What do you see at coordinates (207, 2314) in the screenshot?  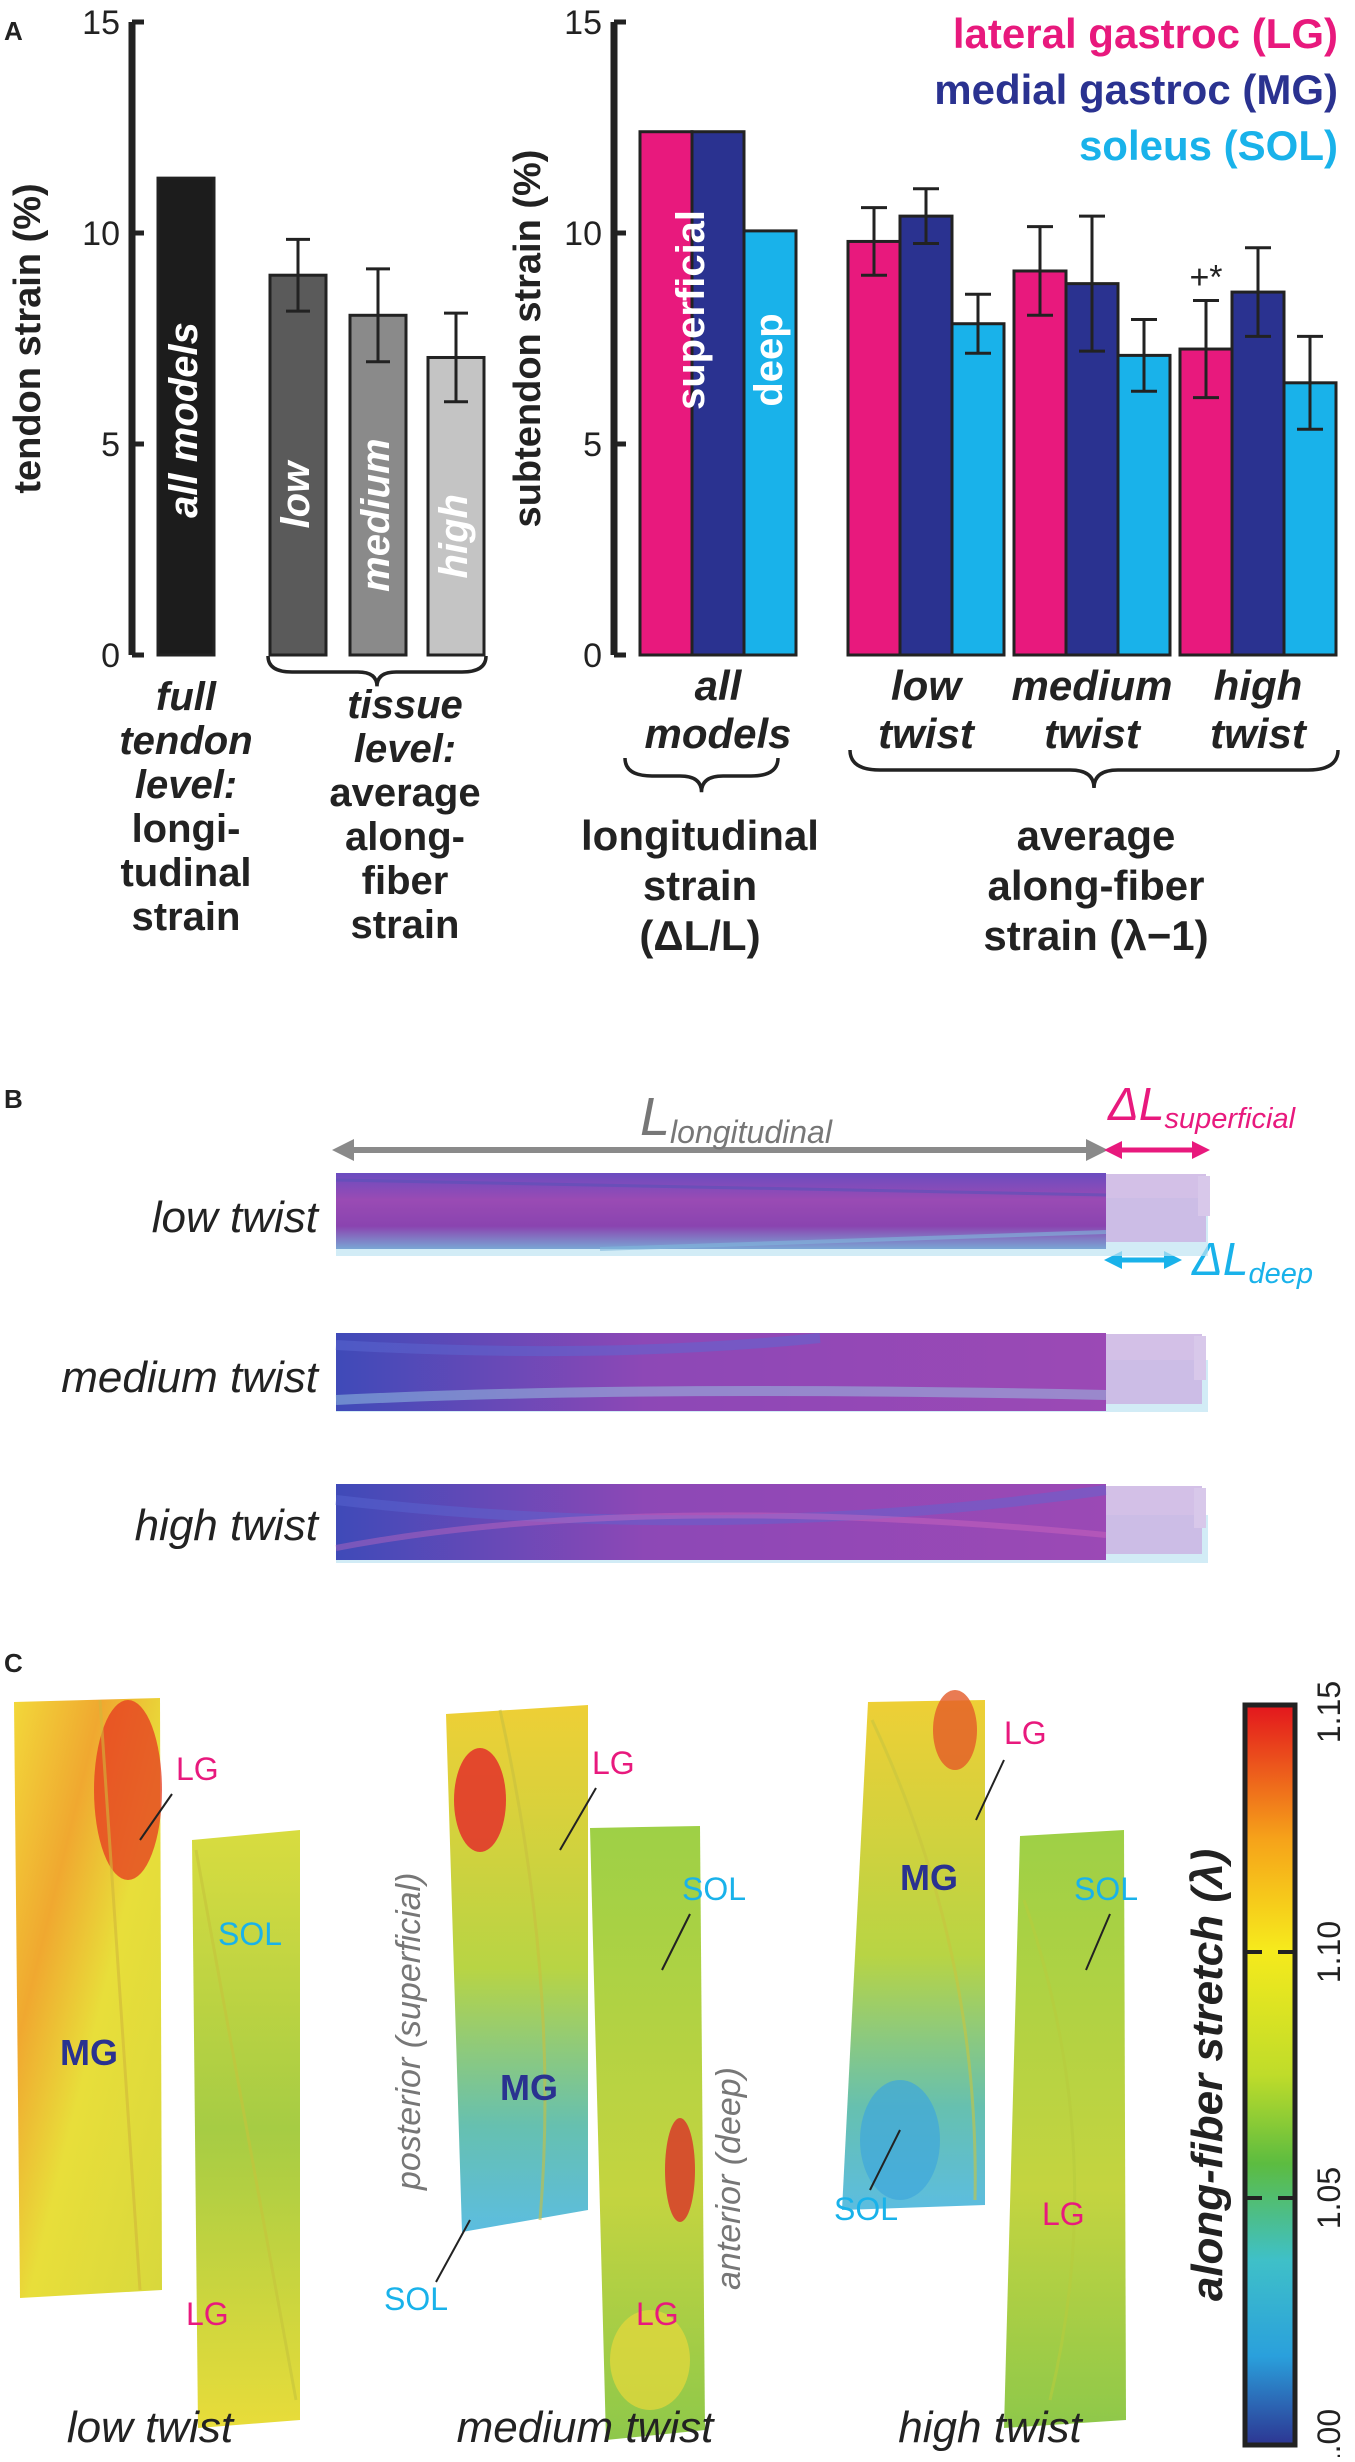 I see `label-lg-low-deep: LG` at bounding box center [207, 2314].